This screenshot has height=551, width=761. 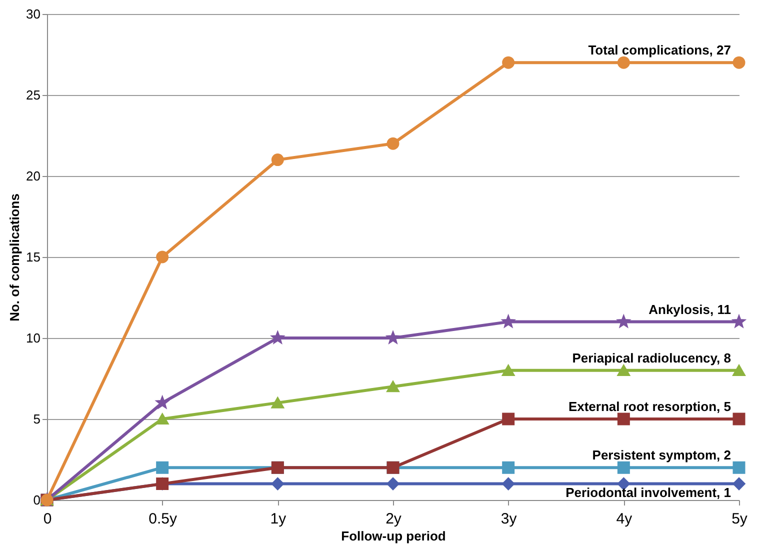 I want to click on y-tick-label: 0, so click(x=36, y=500).